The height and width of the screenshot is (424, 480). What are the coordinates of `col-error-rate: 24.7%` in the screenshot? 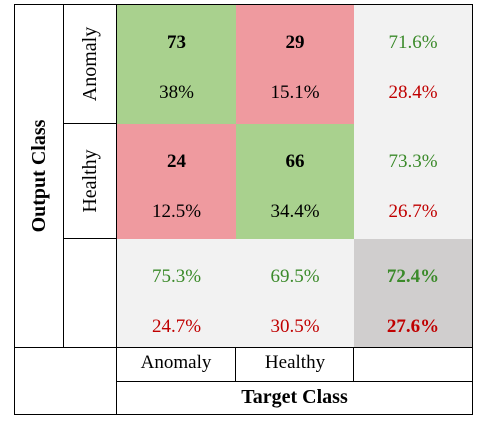 It's located at (176, 326).